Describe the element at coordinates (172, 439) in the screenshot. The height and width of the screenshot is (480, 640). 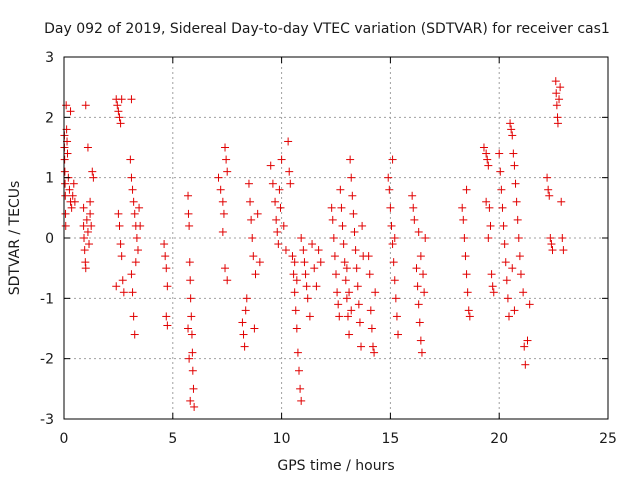
I see `x-tick-label: 5` at that location.